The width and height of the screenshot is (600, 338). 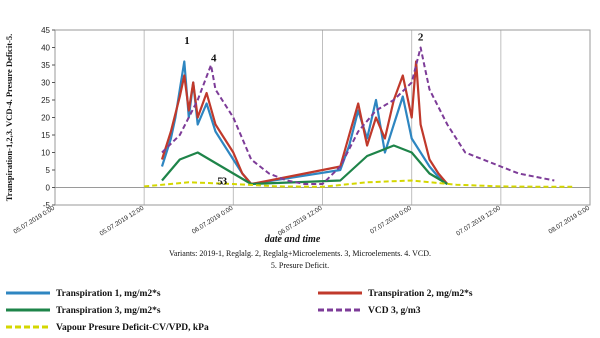 I want to click on series-annotation: 2, so click(x=421, y=38).